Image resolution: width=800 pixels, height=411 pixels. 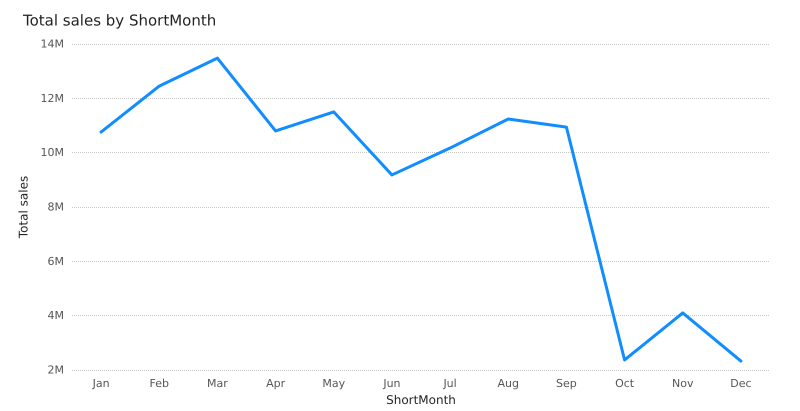 I want to click on chart-title: Total sales by ShortMonth, so click(x=119, y=21).